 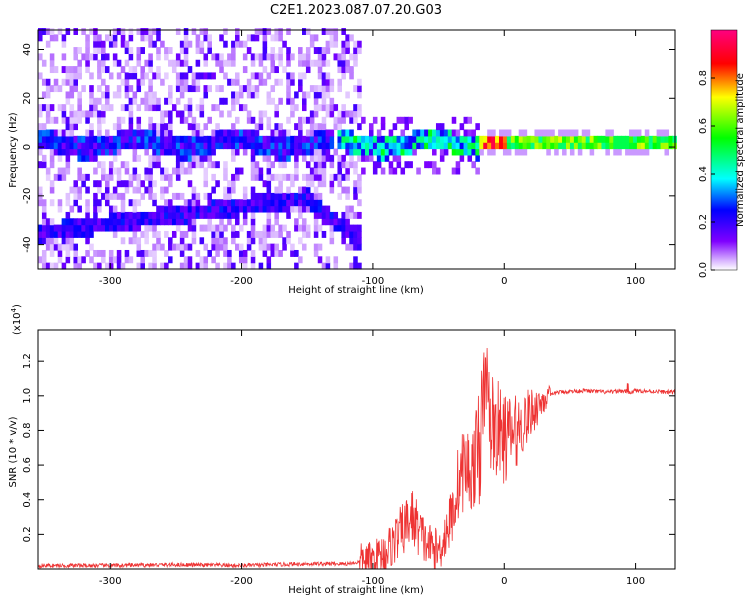 What do you see at coordinates (703, 222) in the screenshot?
I see `colorbar-tick-label: 0.2` at bounding box center [703, 222].